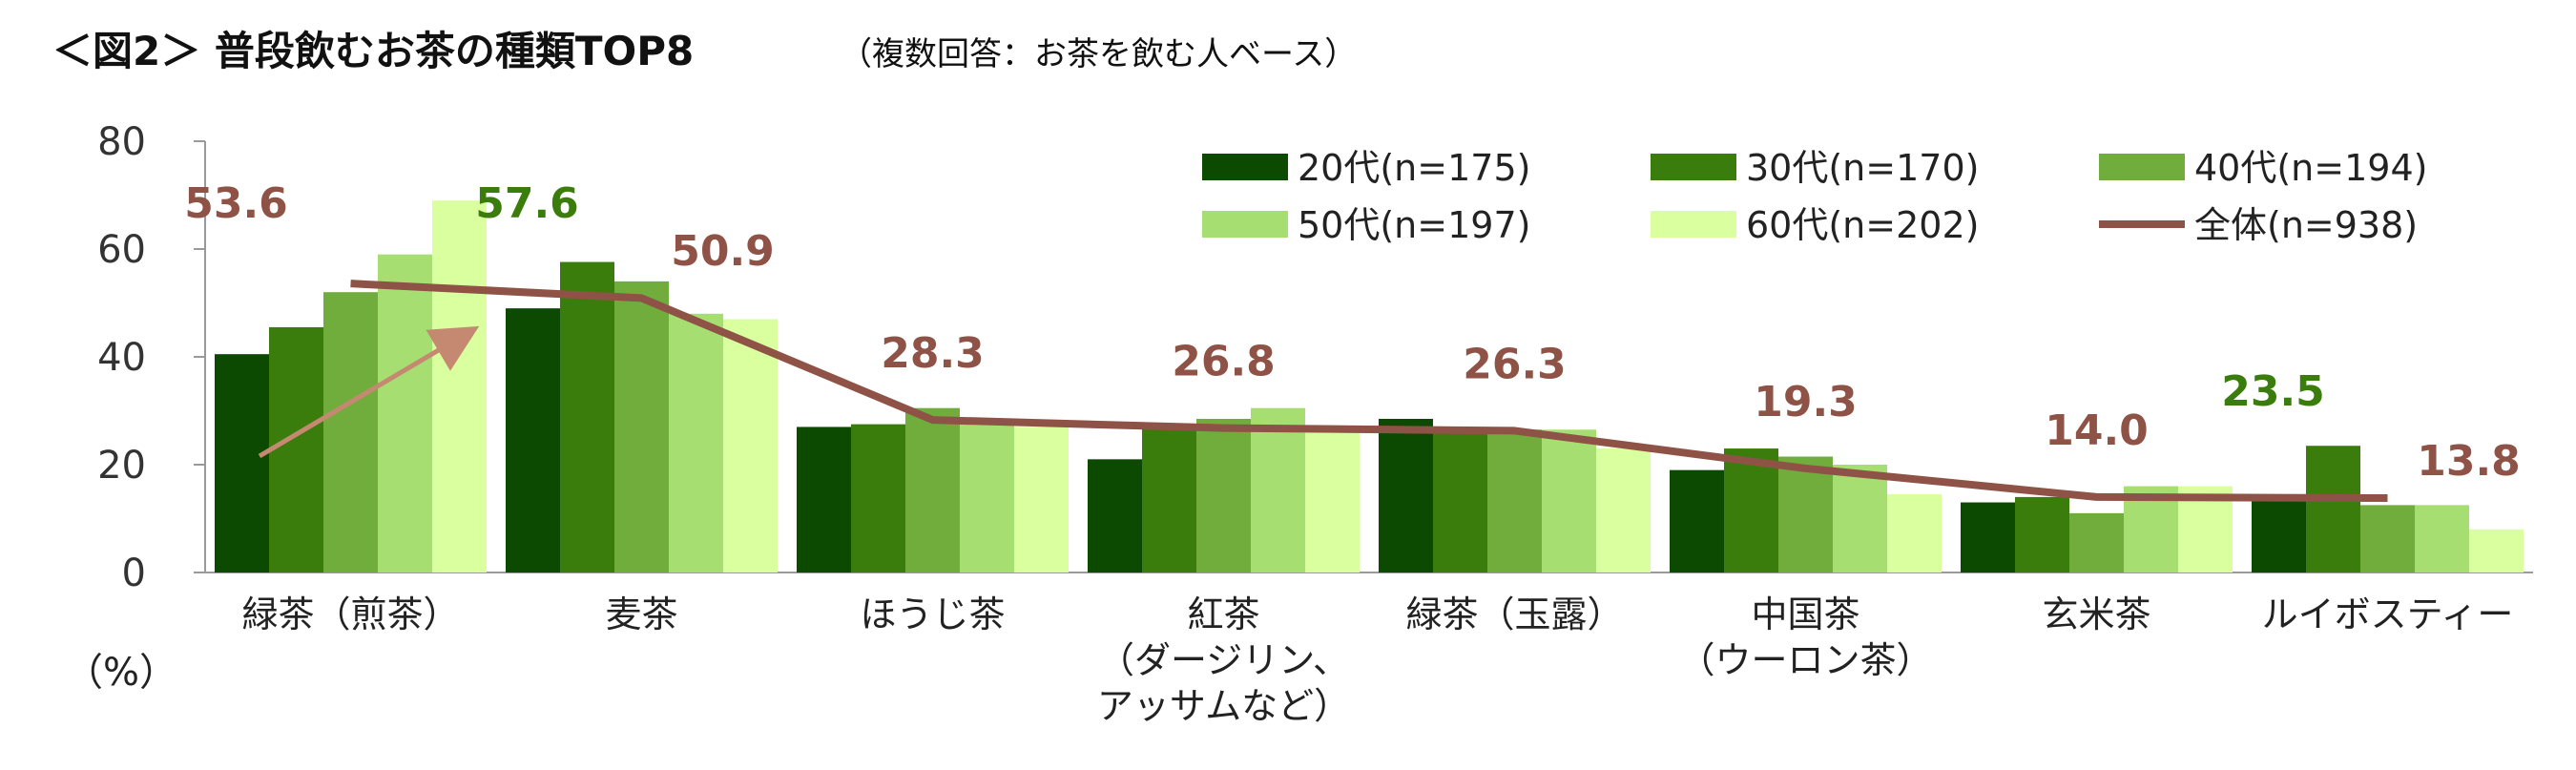 This screenshot has width=2576, height=770. Describe the element at coordinates (1862, 225) in the screenshot. I see `legend-label: 60代(n=202)` at that location.